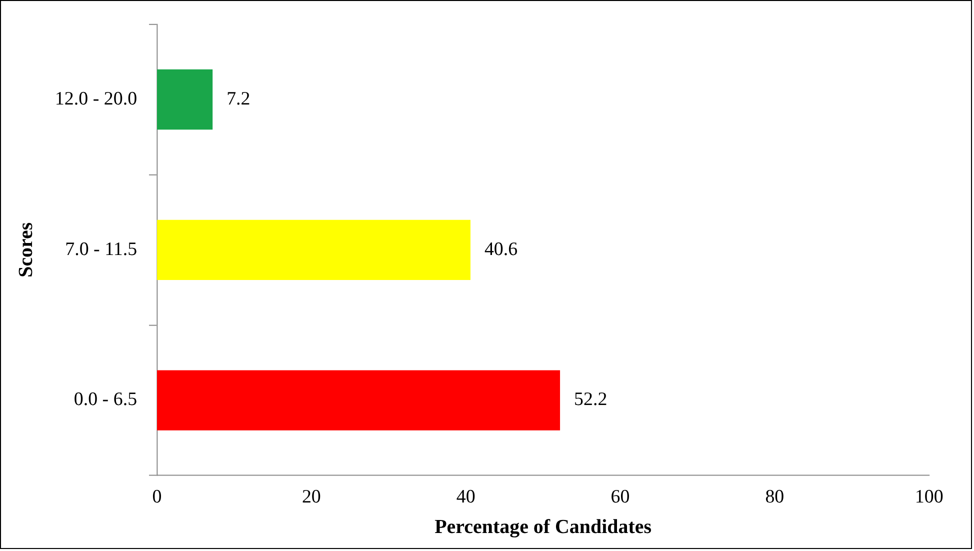 The height and width of the screenshot is (551, 974). I want to click on data-label: 40.6, so click(501, 249).